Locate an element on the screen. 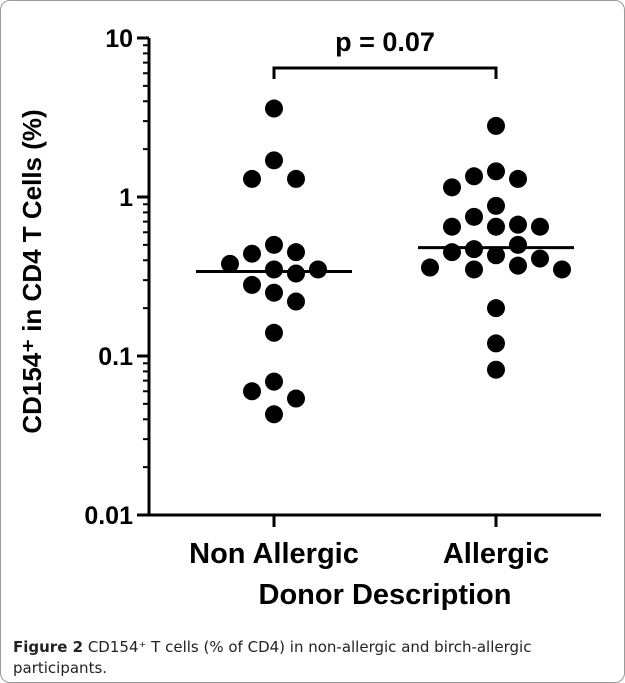 This screenshot has height=683, width=625. y-axis-label: CD154⁺ in CD4 T Cells (%) is located at coordinates (32, 271).